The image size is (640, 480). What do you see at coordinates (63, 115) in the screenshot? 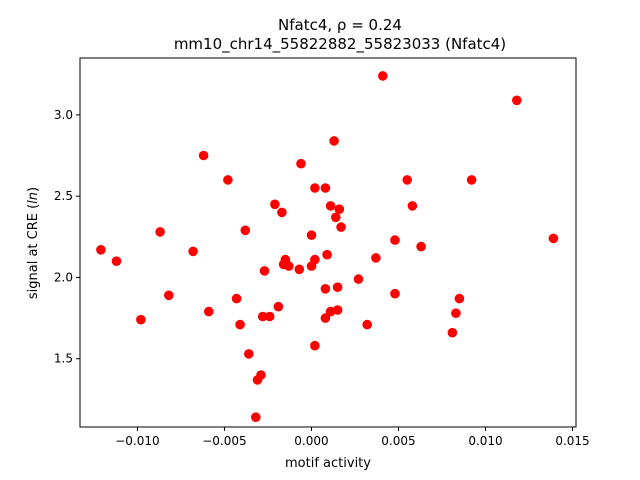
I see `y-tick-label: 3.0` at bounding box center [63, 115].